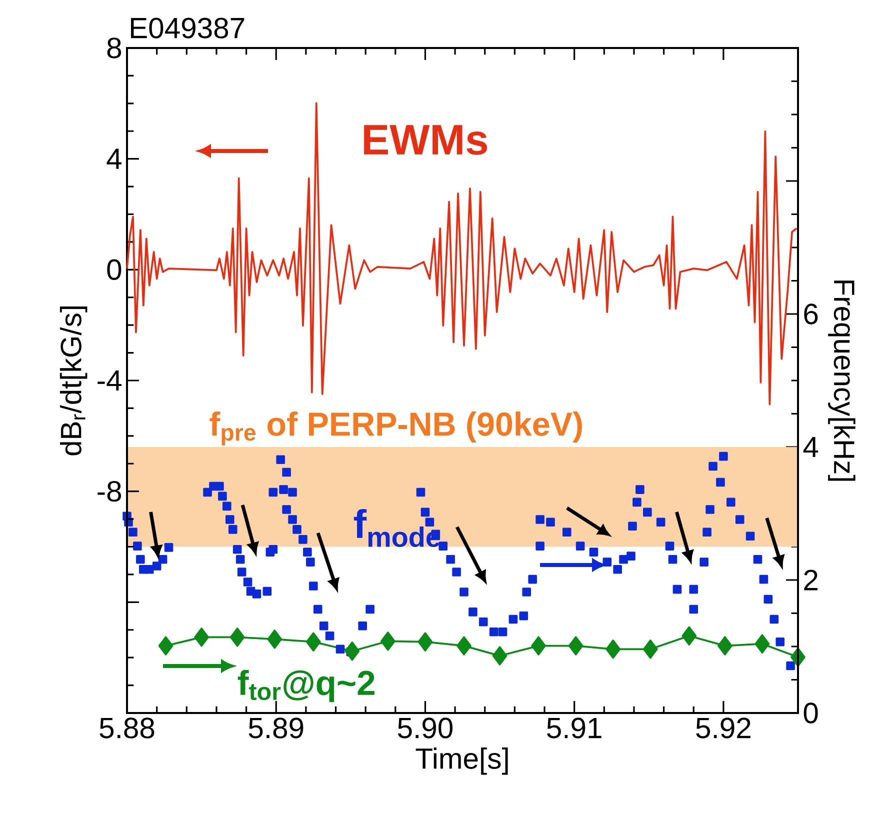 The height and width of the screenshot is (821, 894). I want to click on y-axis-title: dB$_{r}$/dt[kG/s], so click(74, 381).